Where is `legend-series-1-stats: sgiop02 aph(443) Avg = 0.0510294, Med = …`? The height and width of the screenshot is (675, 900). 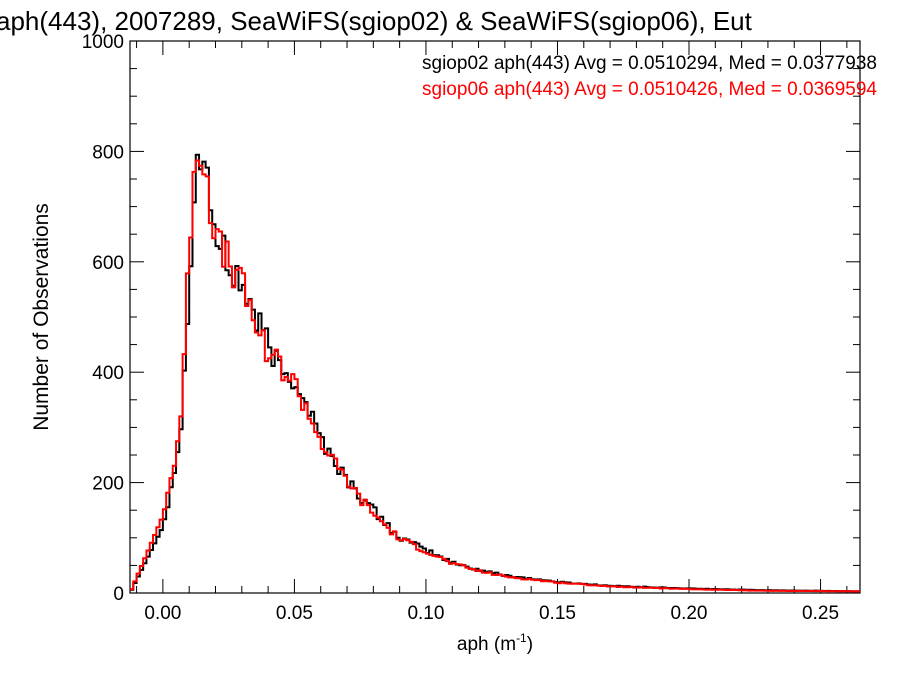
legend-series-1-stats: sgiop02 aph(443) Avg = 0.0510294, Med = … is located at coordinates (649, 63).